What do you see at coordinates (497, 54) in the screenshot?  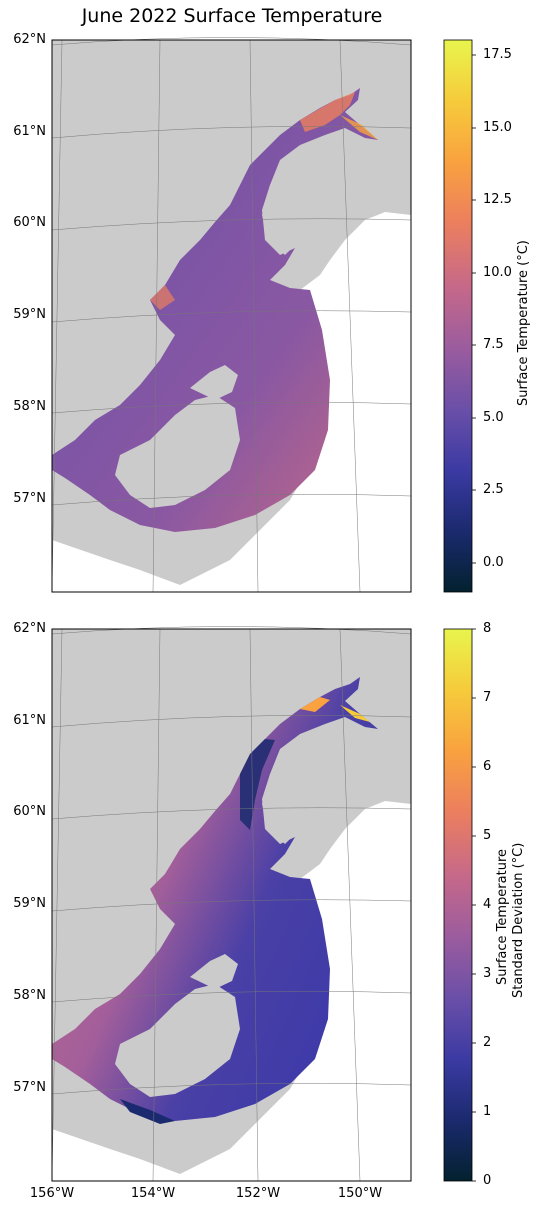 I see `colorbar-tick-label: 17.5` at bounding box center [497, 54].